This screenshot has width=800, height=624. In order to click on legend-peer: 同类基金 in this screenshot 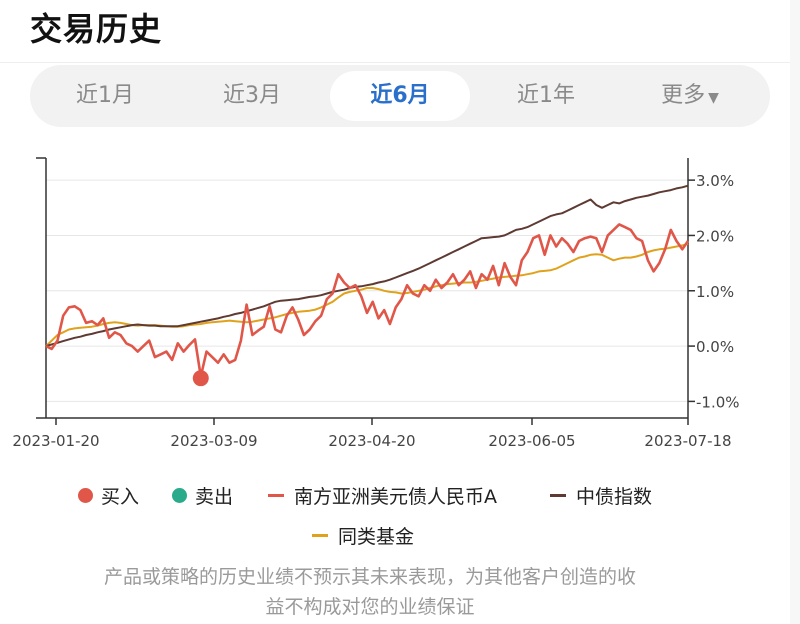, I will do `click(363, 535)`.